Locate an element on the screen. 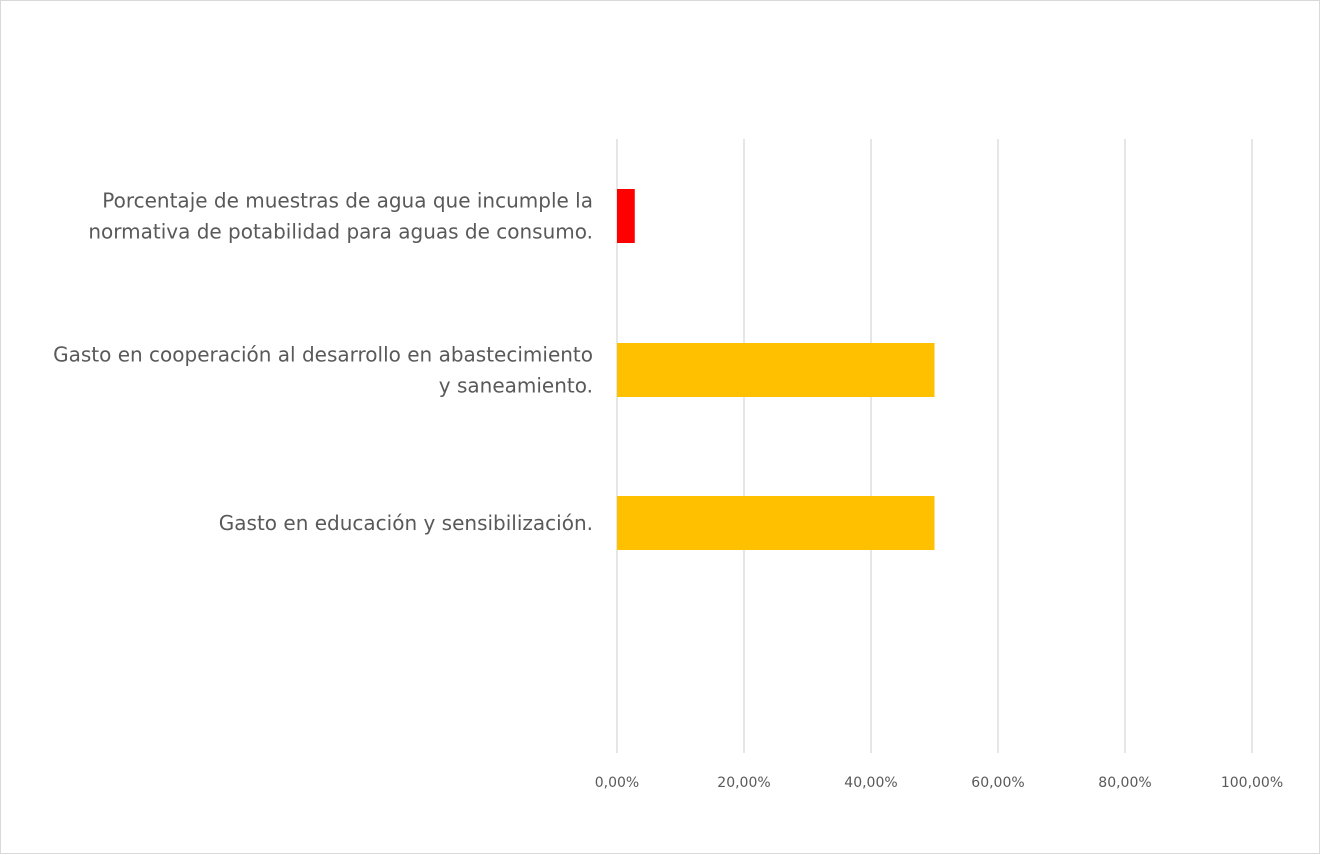 Image resolution: width=1320 pixels, height=855 pixels. x-tick-label-4: 80,00% is located at coordinates (1124, 783).